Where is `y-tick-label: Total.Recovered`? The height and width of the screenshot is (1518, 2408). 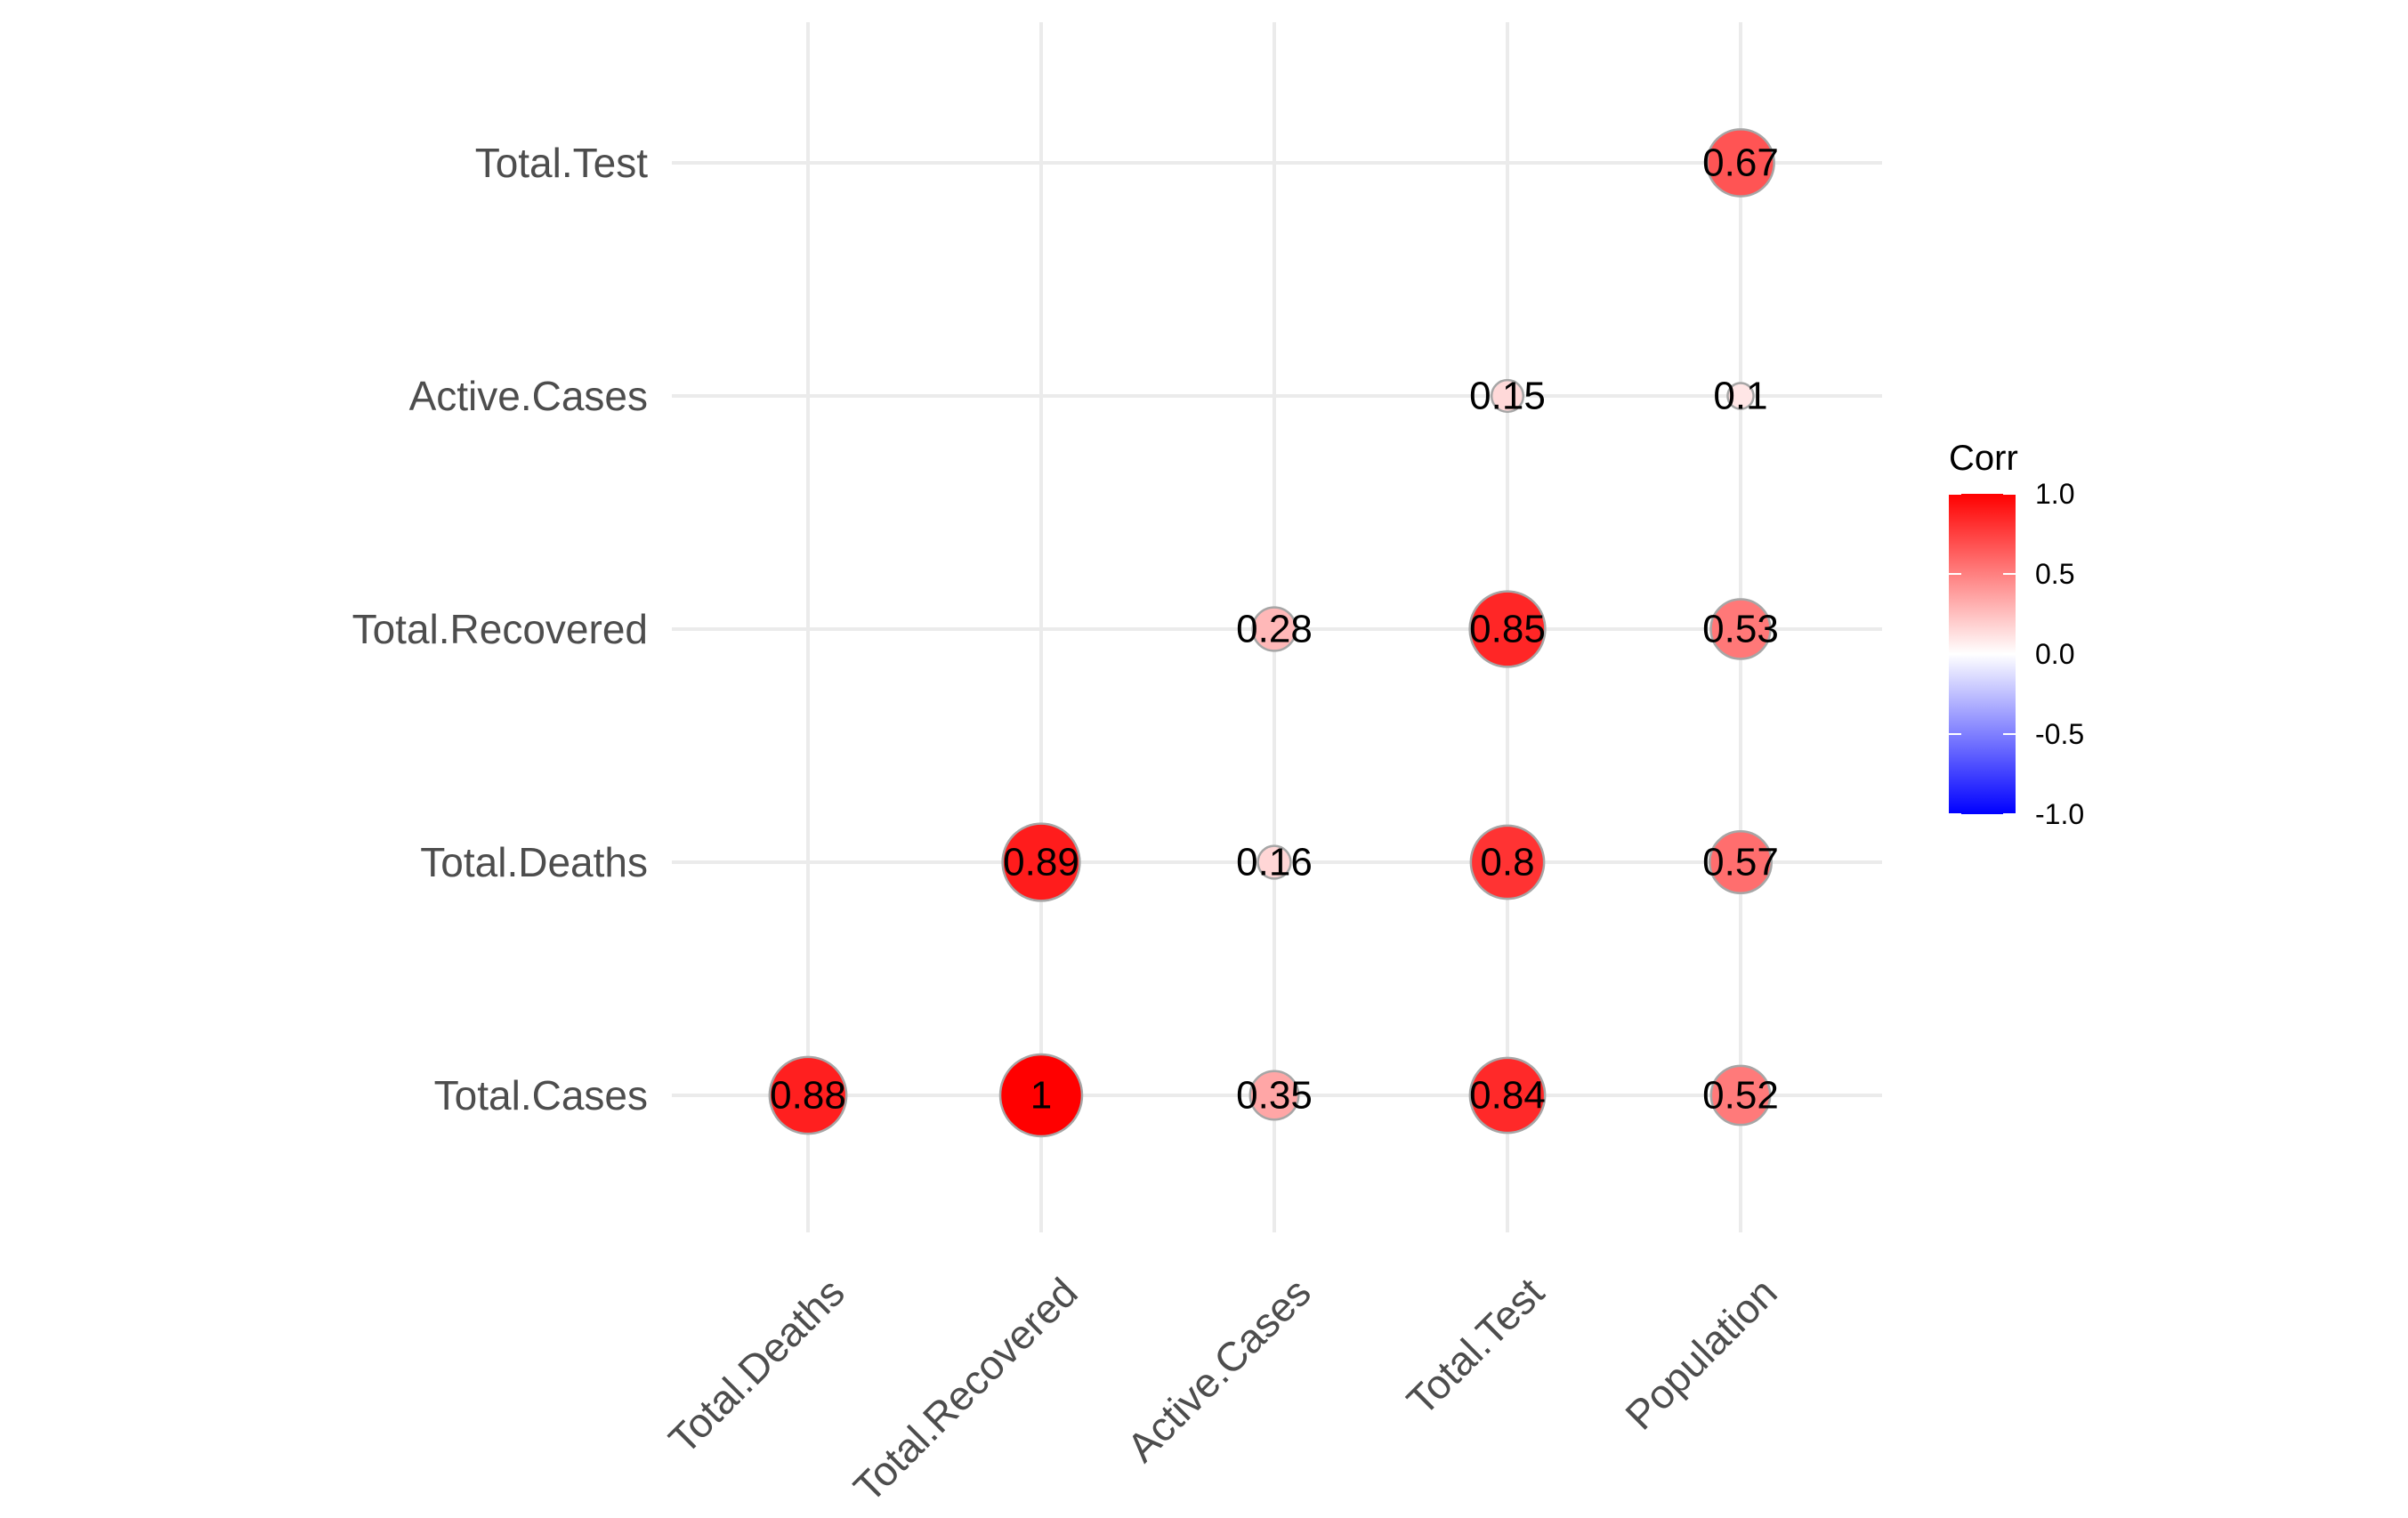
y-tick-label: Total.Recovered is located at coordinates (500, 629).